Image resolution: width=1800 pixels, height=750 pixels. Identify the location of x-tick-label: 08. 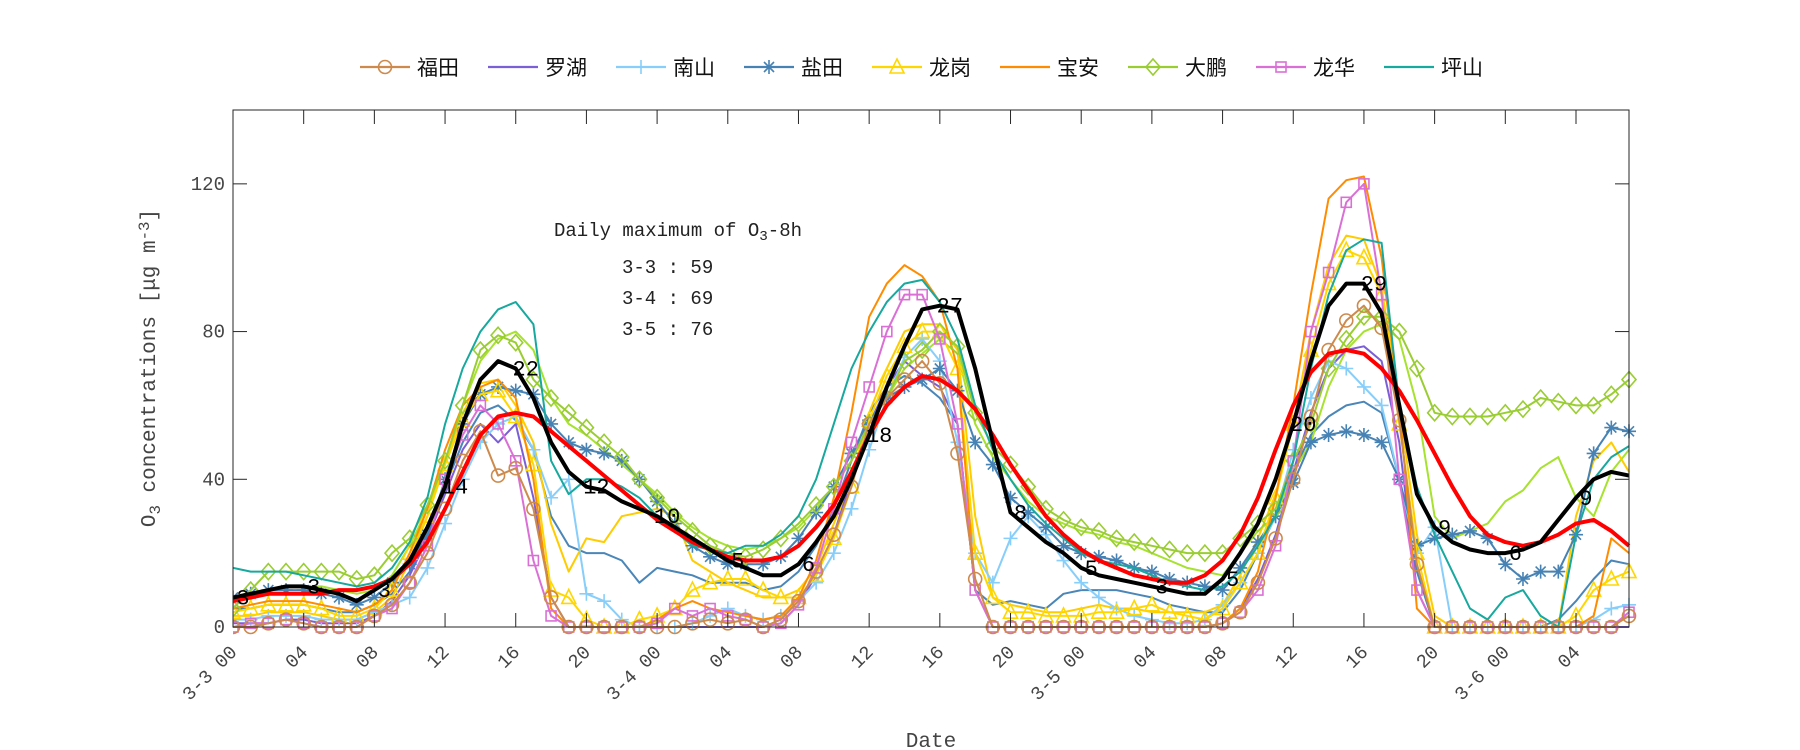
(1216, 658).